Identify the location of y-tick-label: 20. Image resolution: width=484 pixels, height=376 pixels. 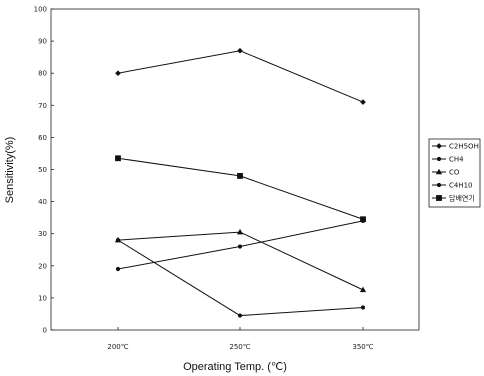
(42, 266).